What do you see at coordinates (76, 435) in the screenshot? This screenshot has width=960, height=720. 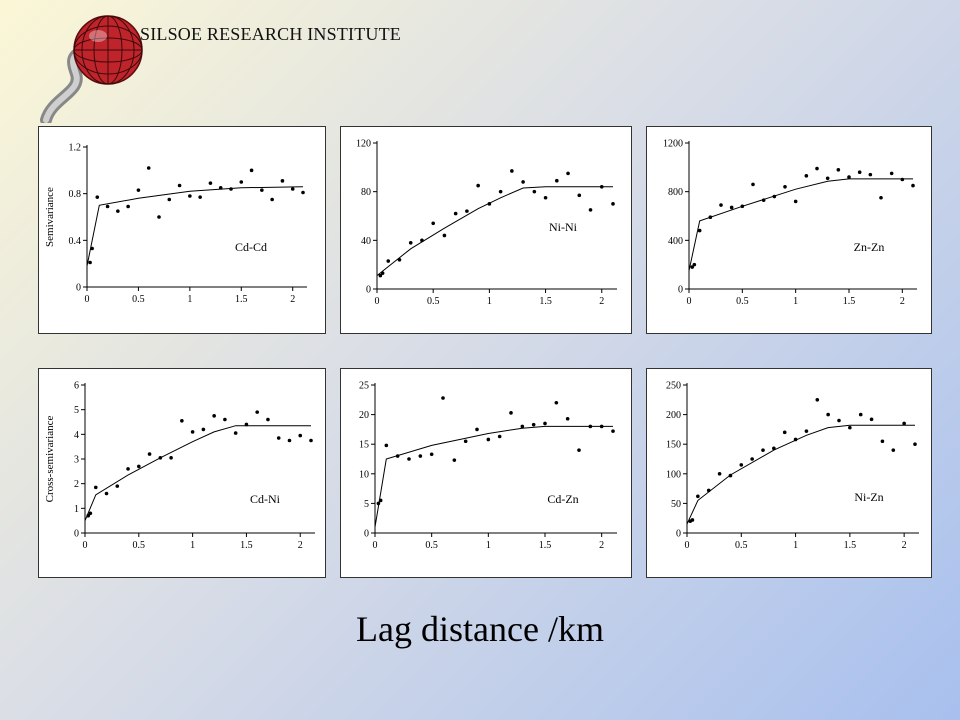 I see `y-tick-label: 4` at bounding box center [76, 435].